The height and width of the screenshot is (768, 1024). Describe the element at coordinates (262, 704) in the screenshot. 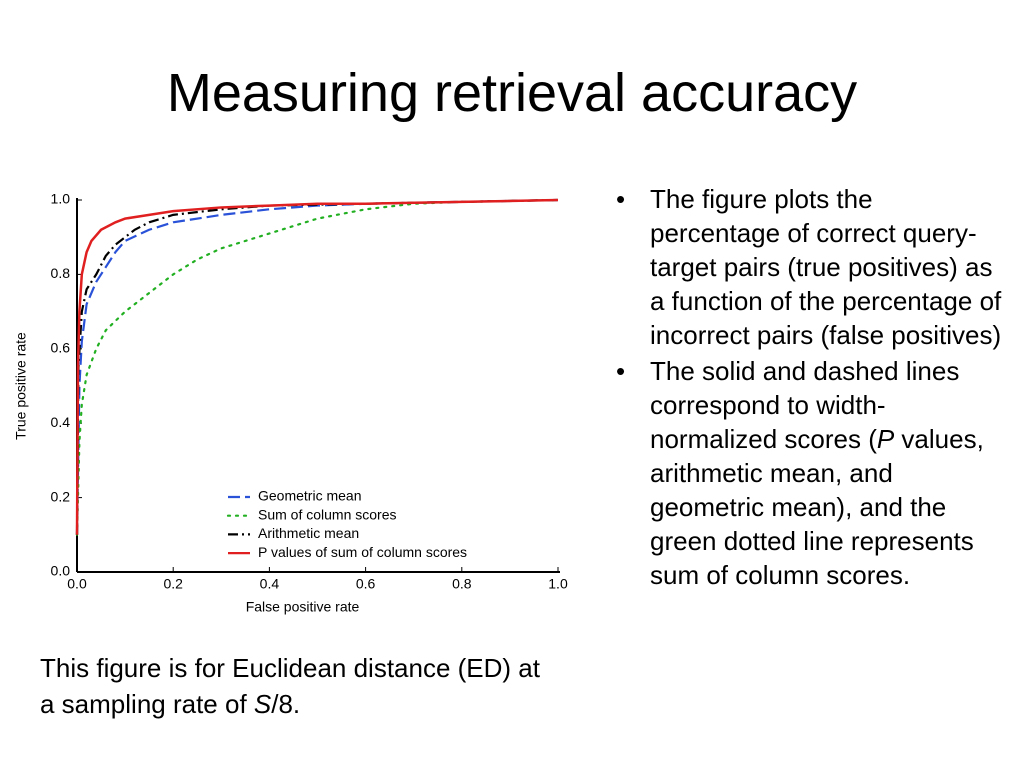

I see `italic-text: S` at that location.